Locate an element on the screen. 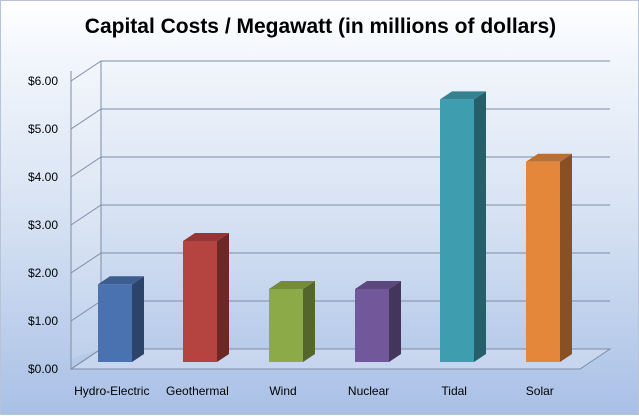 The height and width of the screenshot is (416, 639). x-tick-label: Geothermal is located at coordinates (197, 391).